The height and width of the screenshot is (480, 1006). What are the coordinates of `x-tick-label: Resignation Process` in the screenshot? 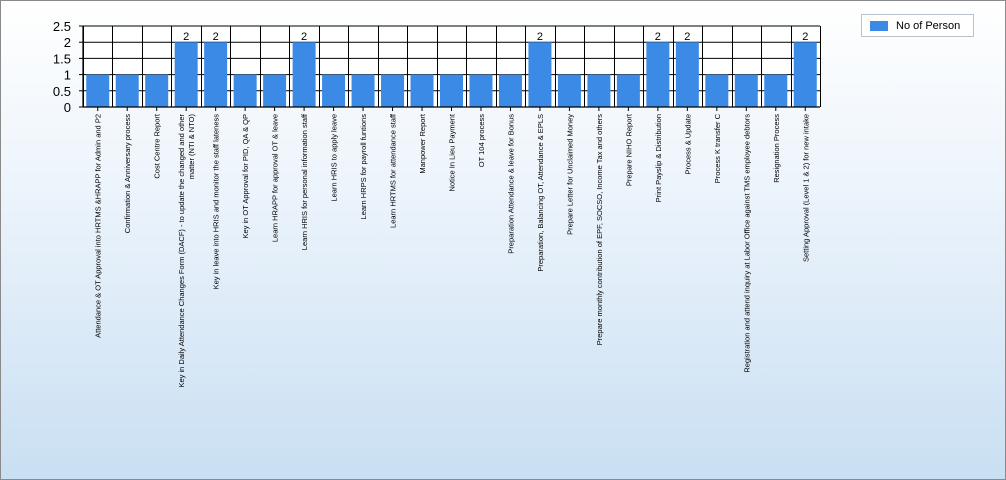 It's located at (776, 148).